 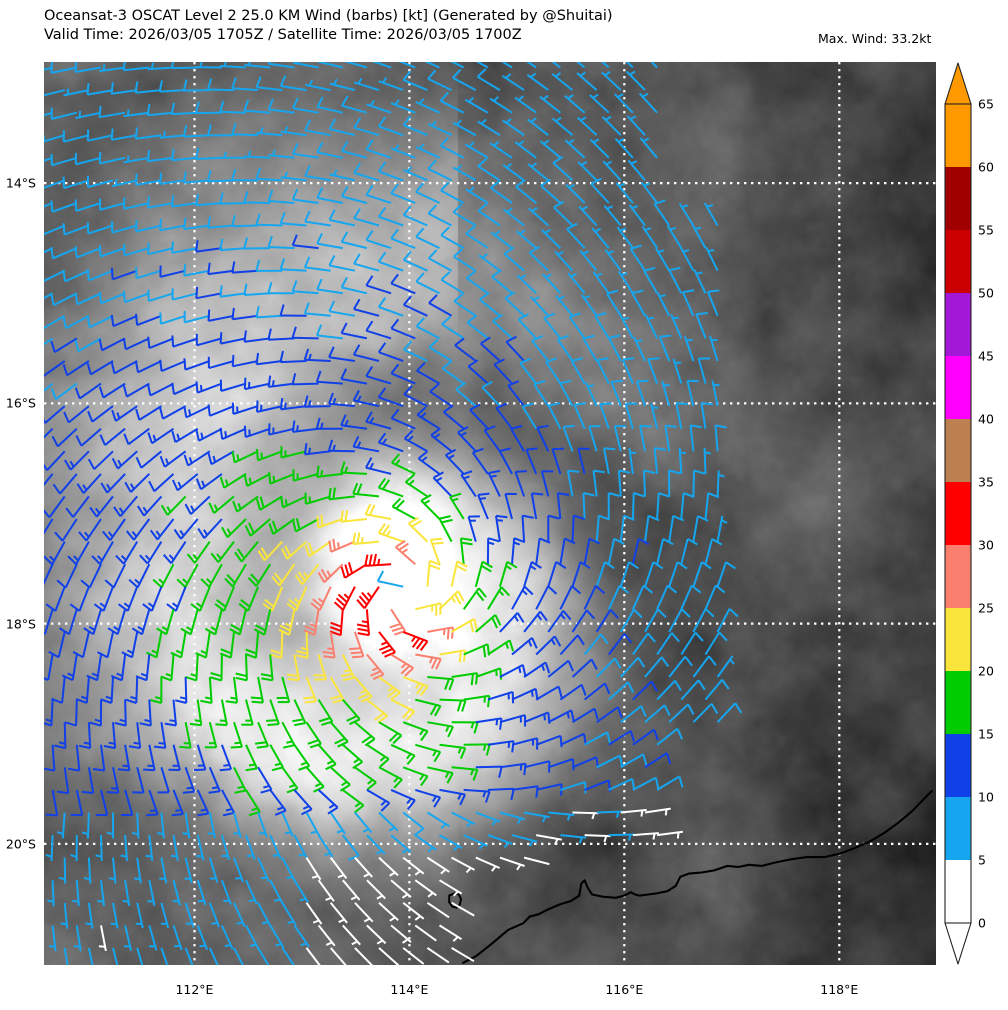 What do you see at coordinates (986, 419) in the screenshot?
I see `colorbar-tick-label: 40` at bounding box center [986, 419].